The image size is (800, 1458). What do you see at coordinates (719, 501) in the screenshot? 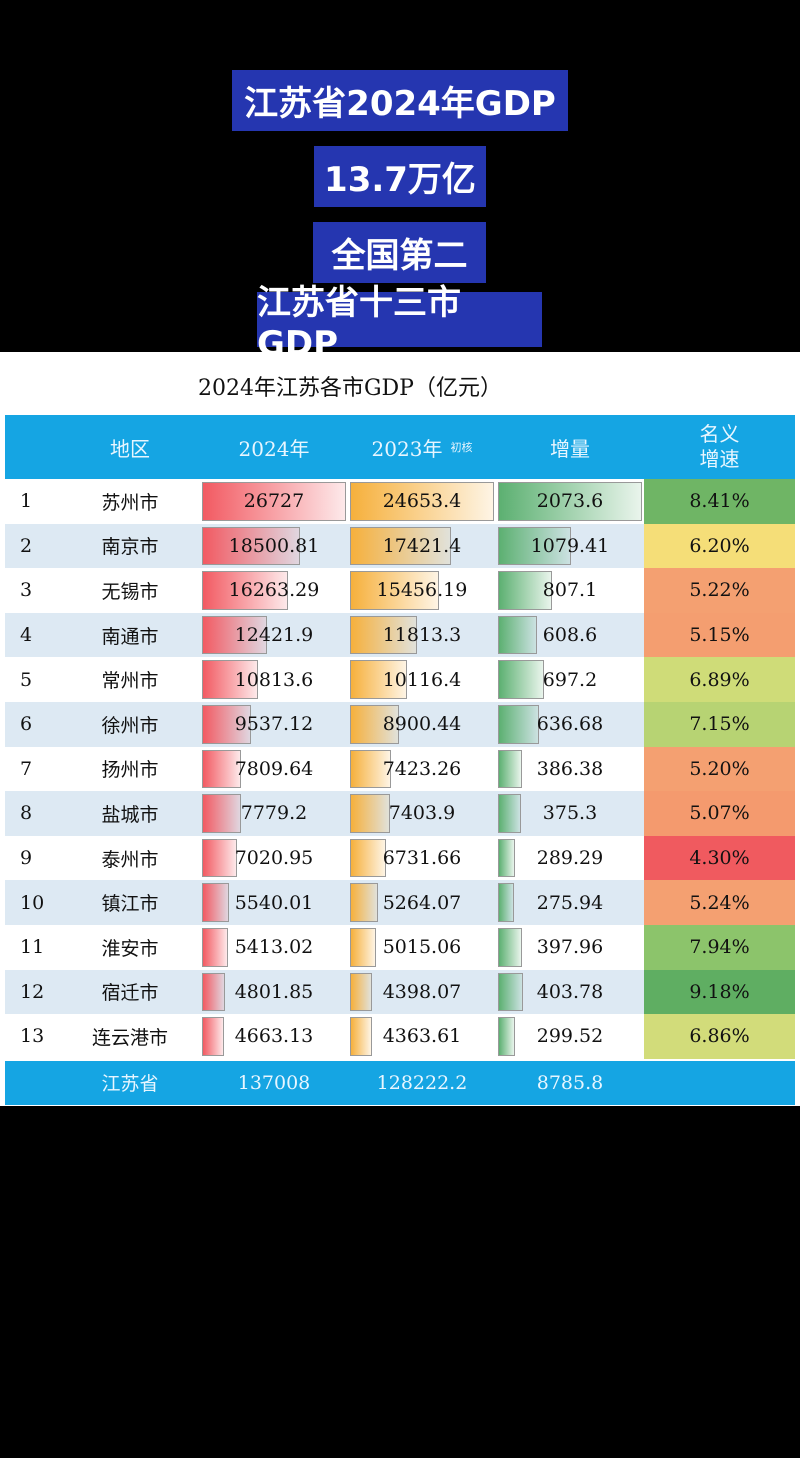
I see `growth-cell: 8.41%` at bounding box center [719, 501].